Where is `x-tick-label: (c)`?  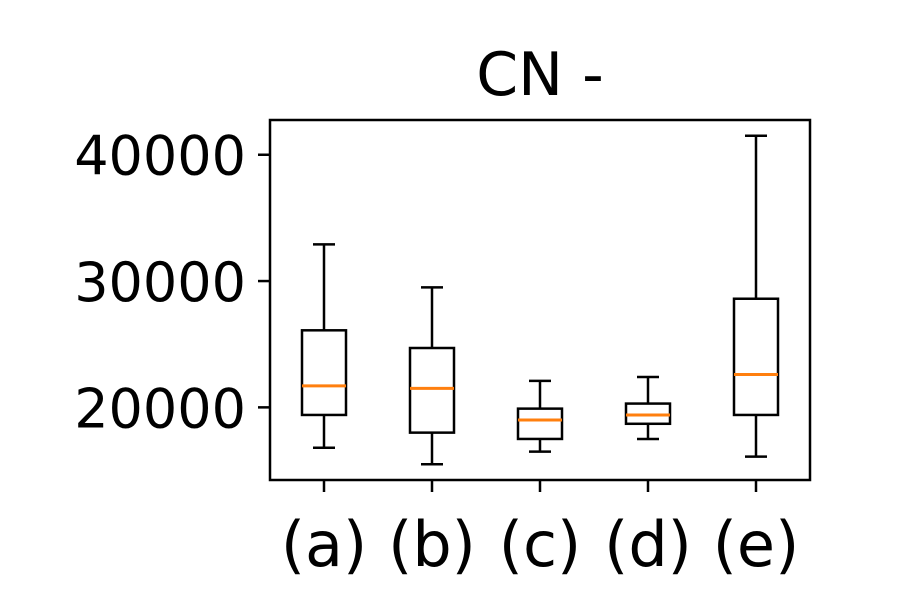
x-tick-label: (c) is located at coordinates (540, 544).